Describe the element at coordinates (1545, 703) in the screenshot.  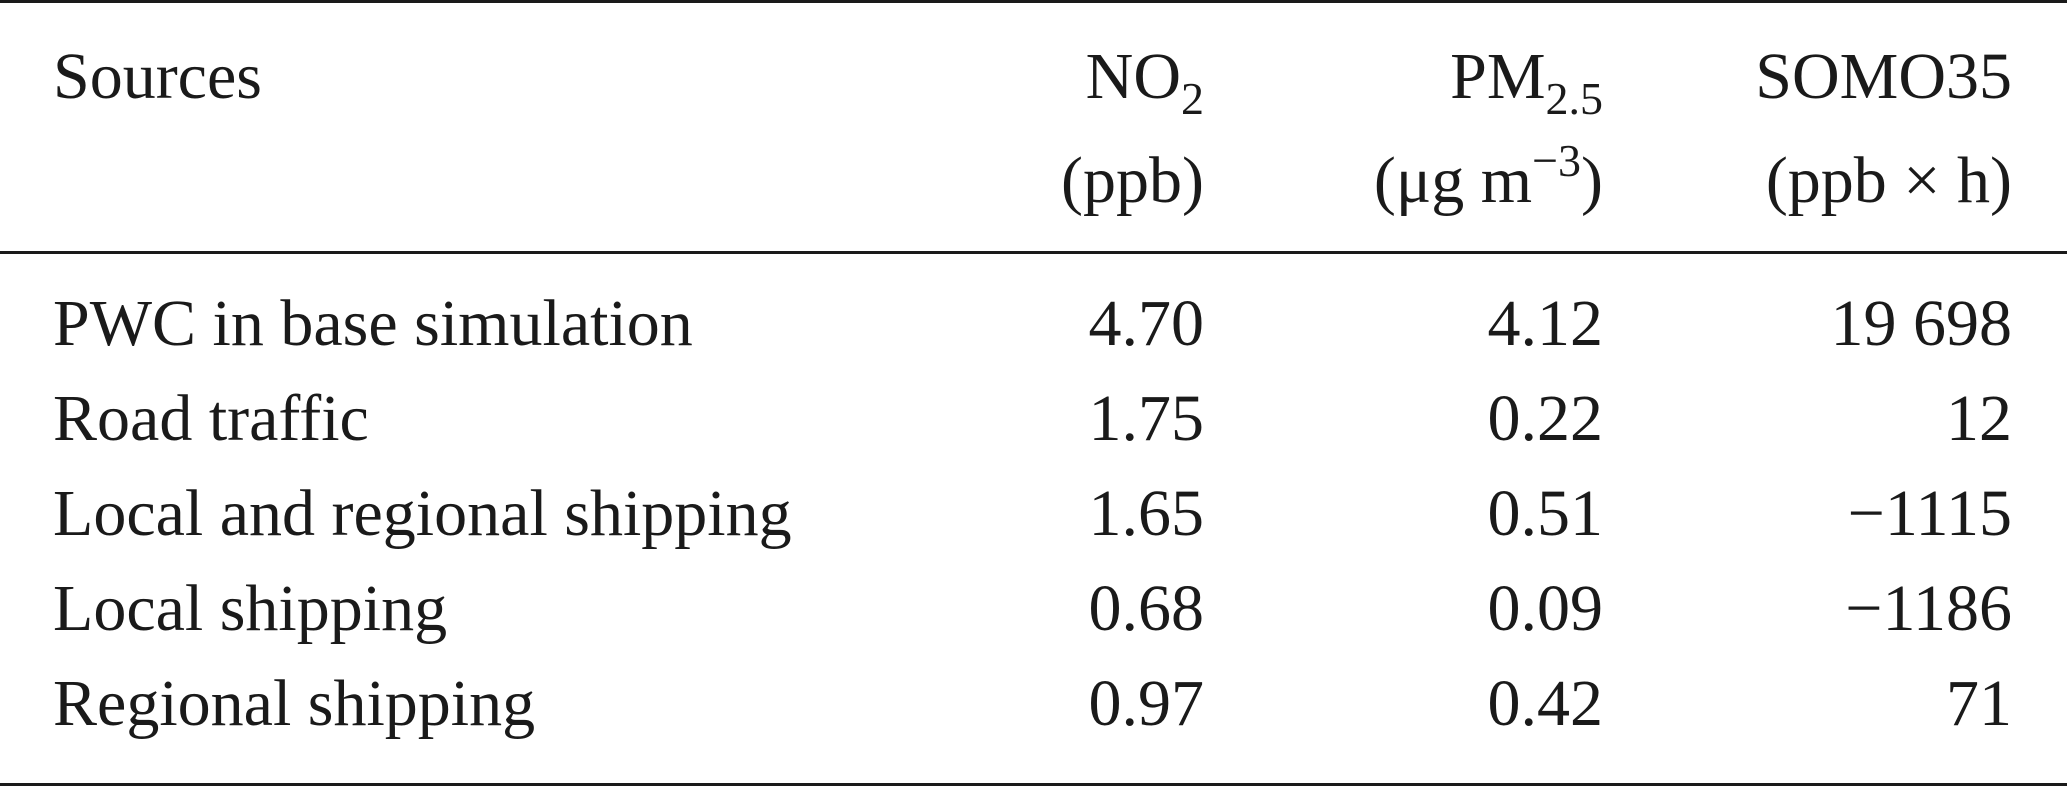
I see `row-pm25: 0.42` at that location.